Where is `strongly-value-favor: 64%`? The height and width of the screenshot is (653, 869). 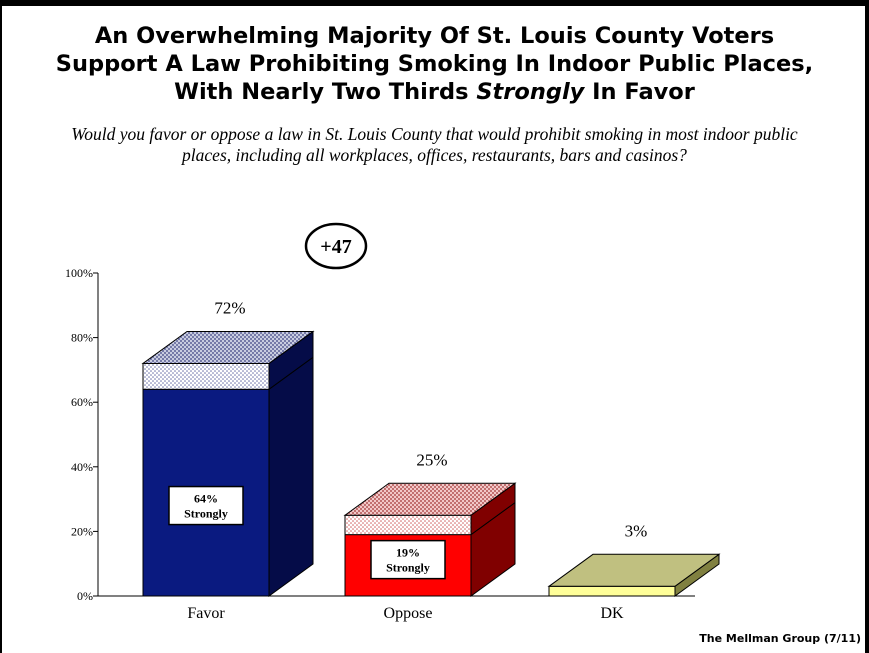 strongly-value-favor: 64% is located at coordinates (206, 499).